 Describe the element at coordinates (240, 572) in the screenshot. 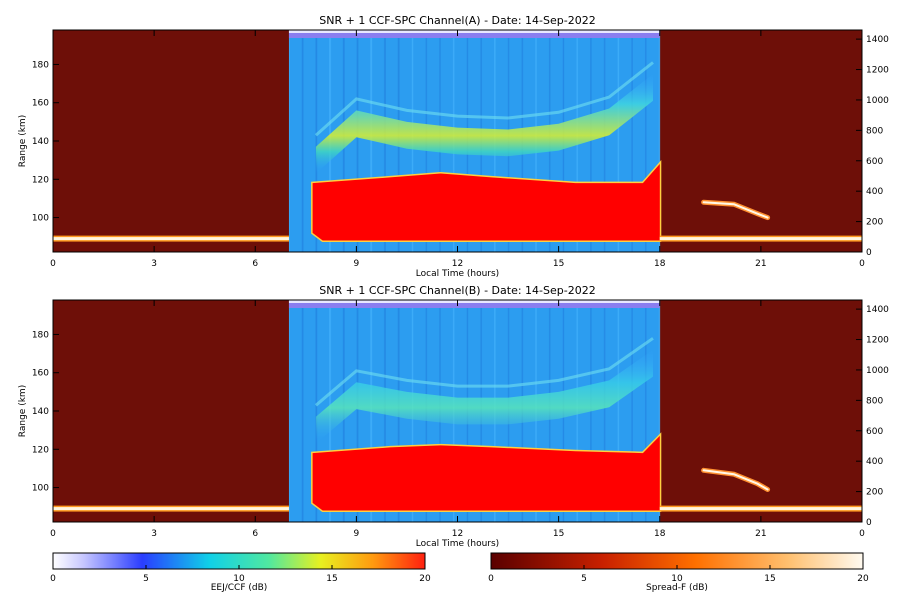

I see `colorbar-eej: 0 5 10 15 20 EEJ/CCF (dB)` at that location.